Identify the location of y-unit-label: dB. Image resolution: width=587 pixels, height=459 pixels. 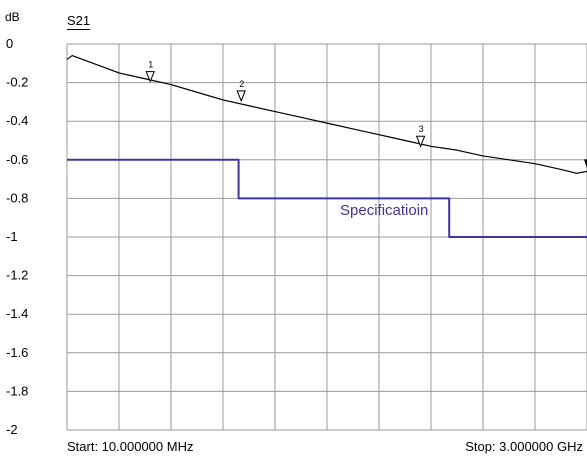
(12, 17).